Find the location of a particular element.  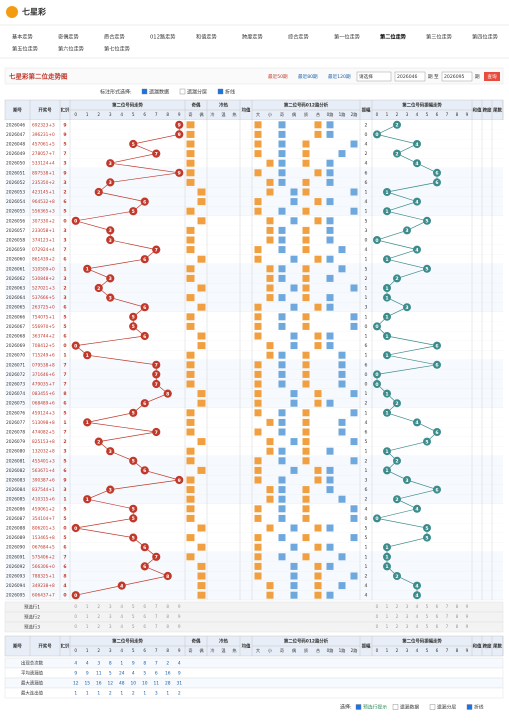

nav-tab: 第六位走势 is located at coordinates (71, 49).